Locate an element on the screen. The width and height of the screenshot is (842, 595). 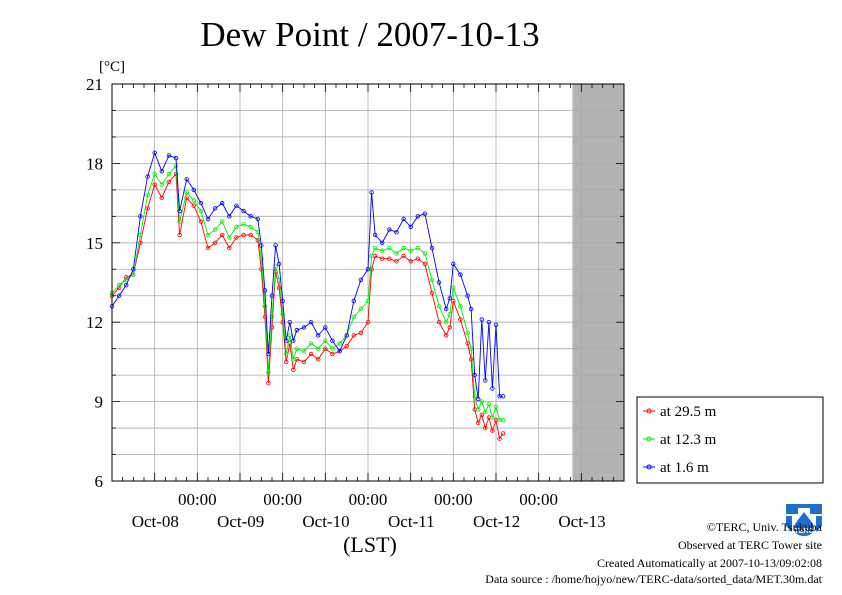
legend-label: at 1.6 m is located at coordinates (684, 468).